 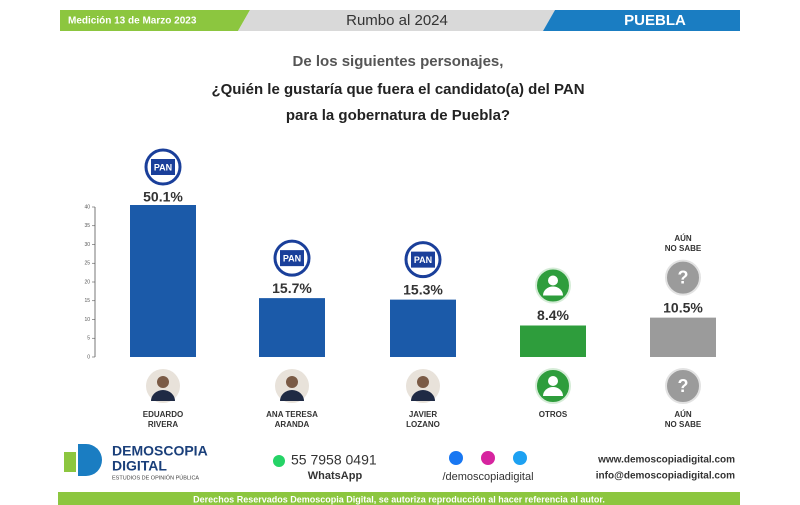 What do you see at coordinates (139, 466) in the screenshot?
I see `footer-brand: DIGITAL` at bounding box center [139, 466].